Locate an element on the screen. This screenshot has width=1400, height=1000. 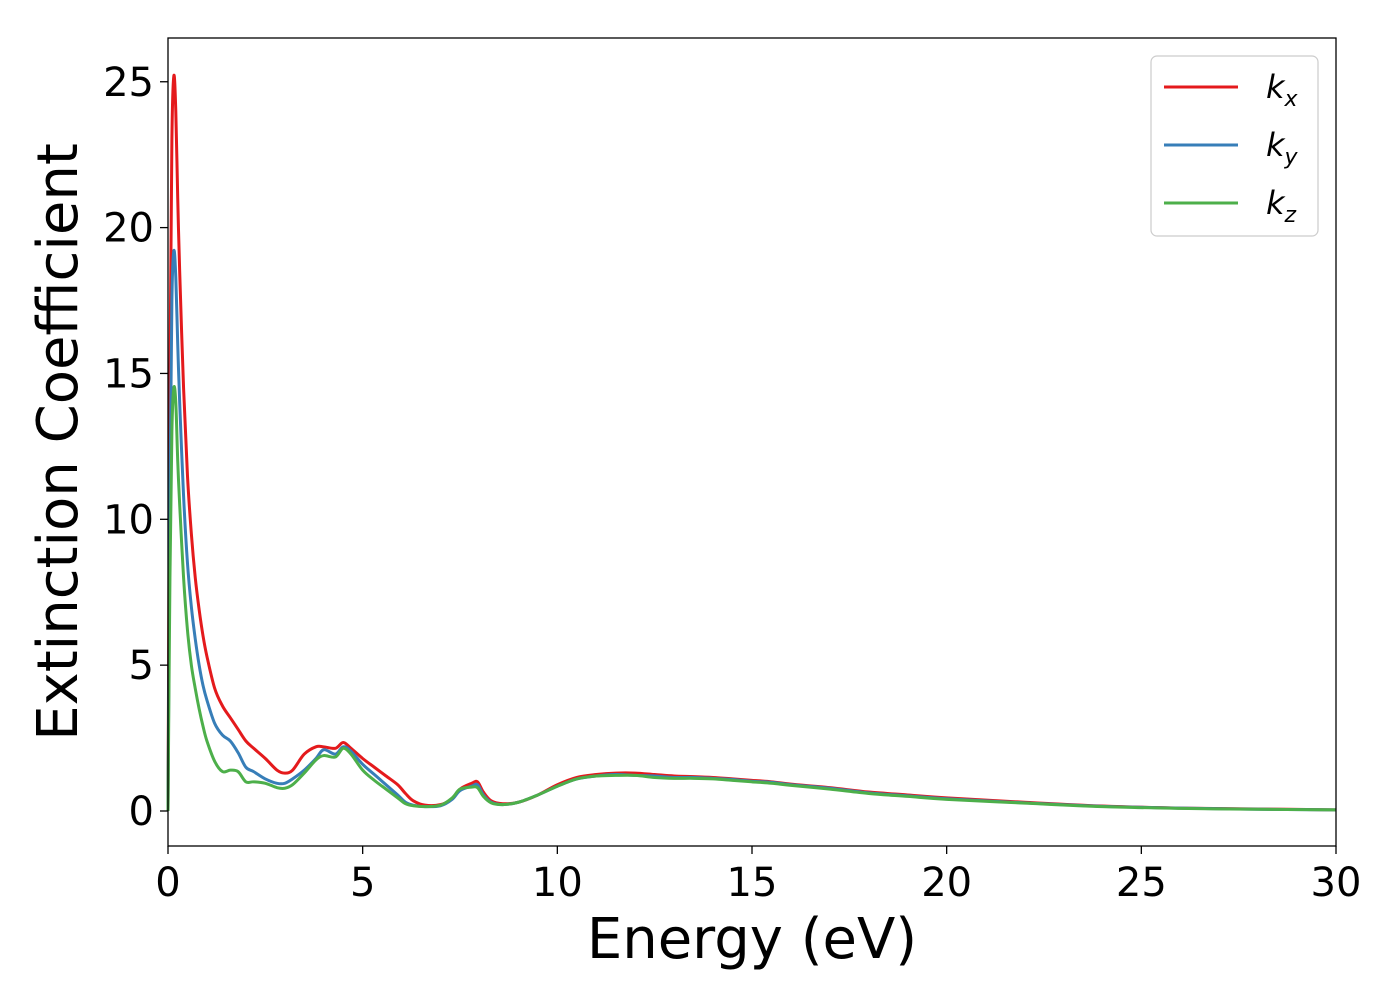
x-tick-label: 0 is located at coordinates (167, 883).